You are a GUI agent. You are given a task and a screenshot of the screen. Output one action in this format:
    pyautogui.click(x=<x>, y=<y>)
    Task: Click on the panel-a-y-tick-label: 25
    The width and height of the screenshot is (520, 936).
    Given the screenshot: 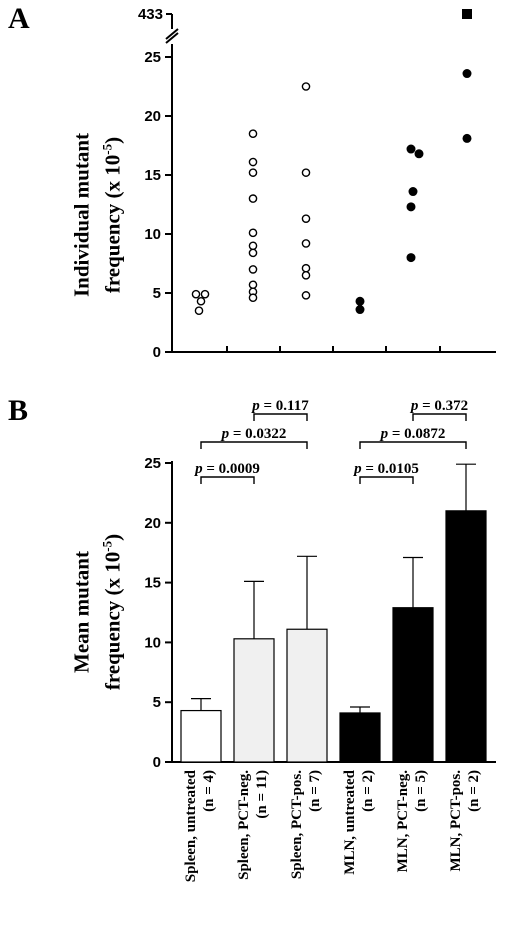 What is the action you would take?
    pyautogui.click(x=152, y=57)
    